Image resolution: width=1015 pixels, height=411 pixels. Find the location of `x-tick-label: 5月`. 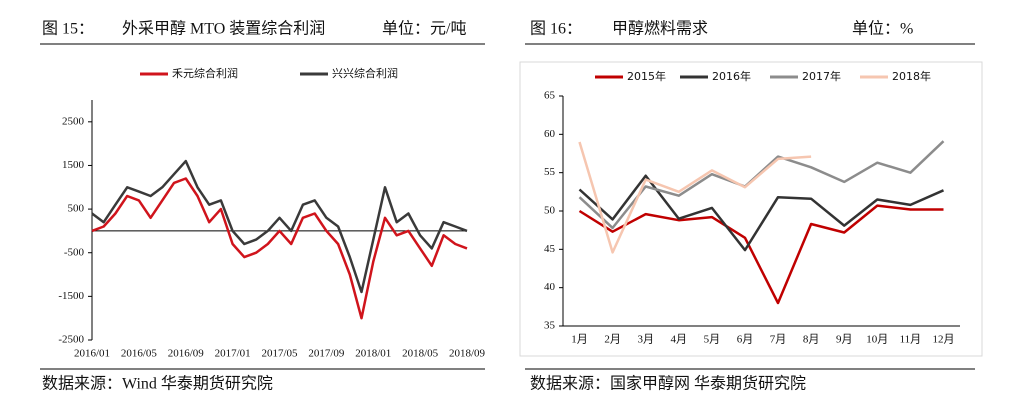

x-tick-label: 5月 is located at coordinates (712, 340).